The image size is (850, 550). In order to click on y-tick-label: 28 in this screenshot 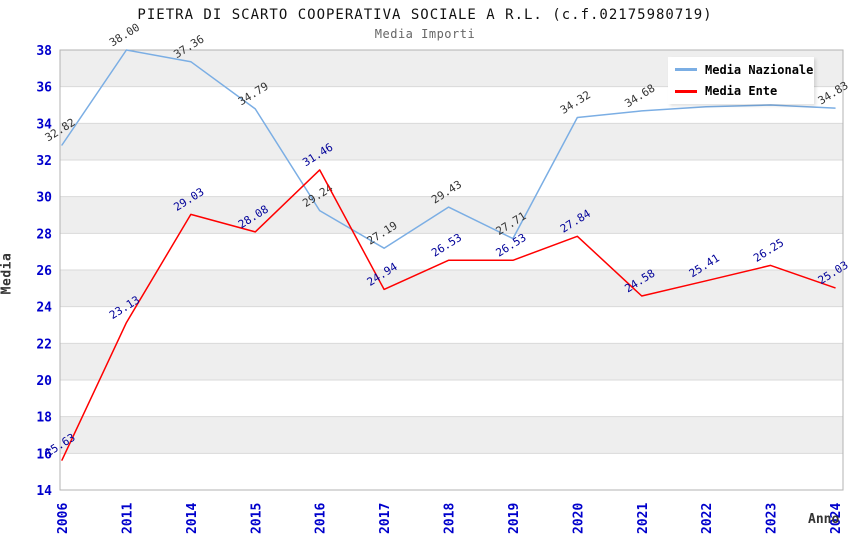, I will do `click(44, 234)`.